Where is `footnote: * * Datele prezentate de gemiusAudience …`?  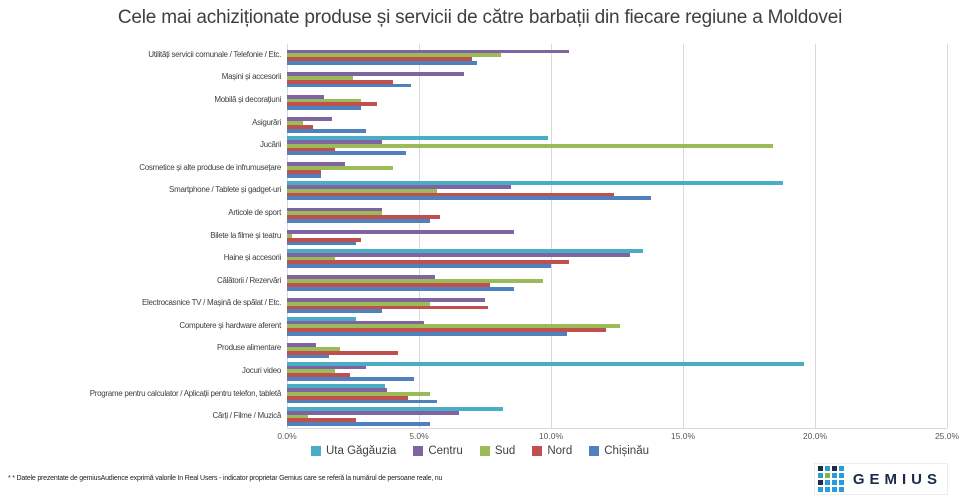 footnote: * * Datele prezentate de gemiusAudience … is located at coordinates (225, 478).